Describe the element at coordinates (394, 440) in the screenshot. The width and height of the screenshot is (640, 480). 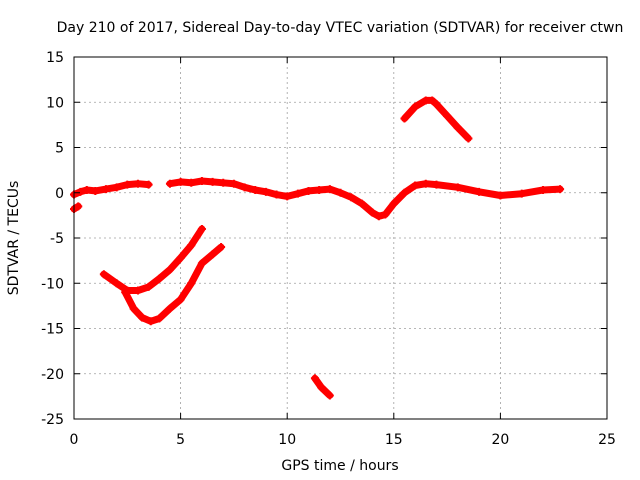
I see `x-tick-label: 15` at that location.